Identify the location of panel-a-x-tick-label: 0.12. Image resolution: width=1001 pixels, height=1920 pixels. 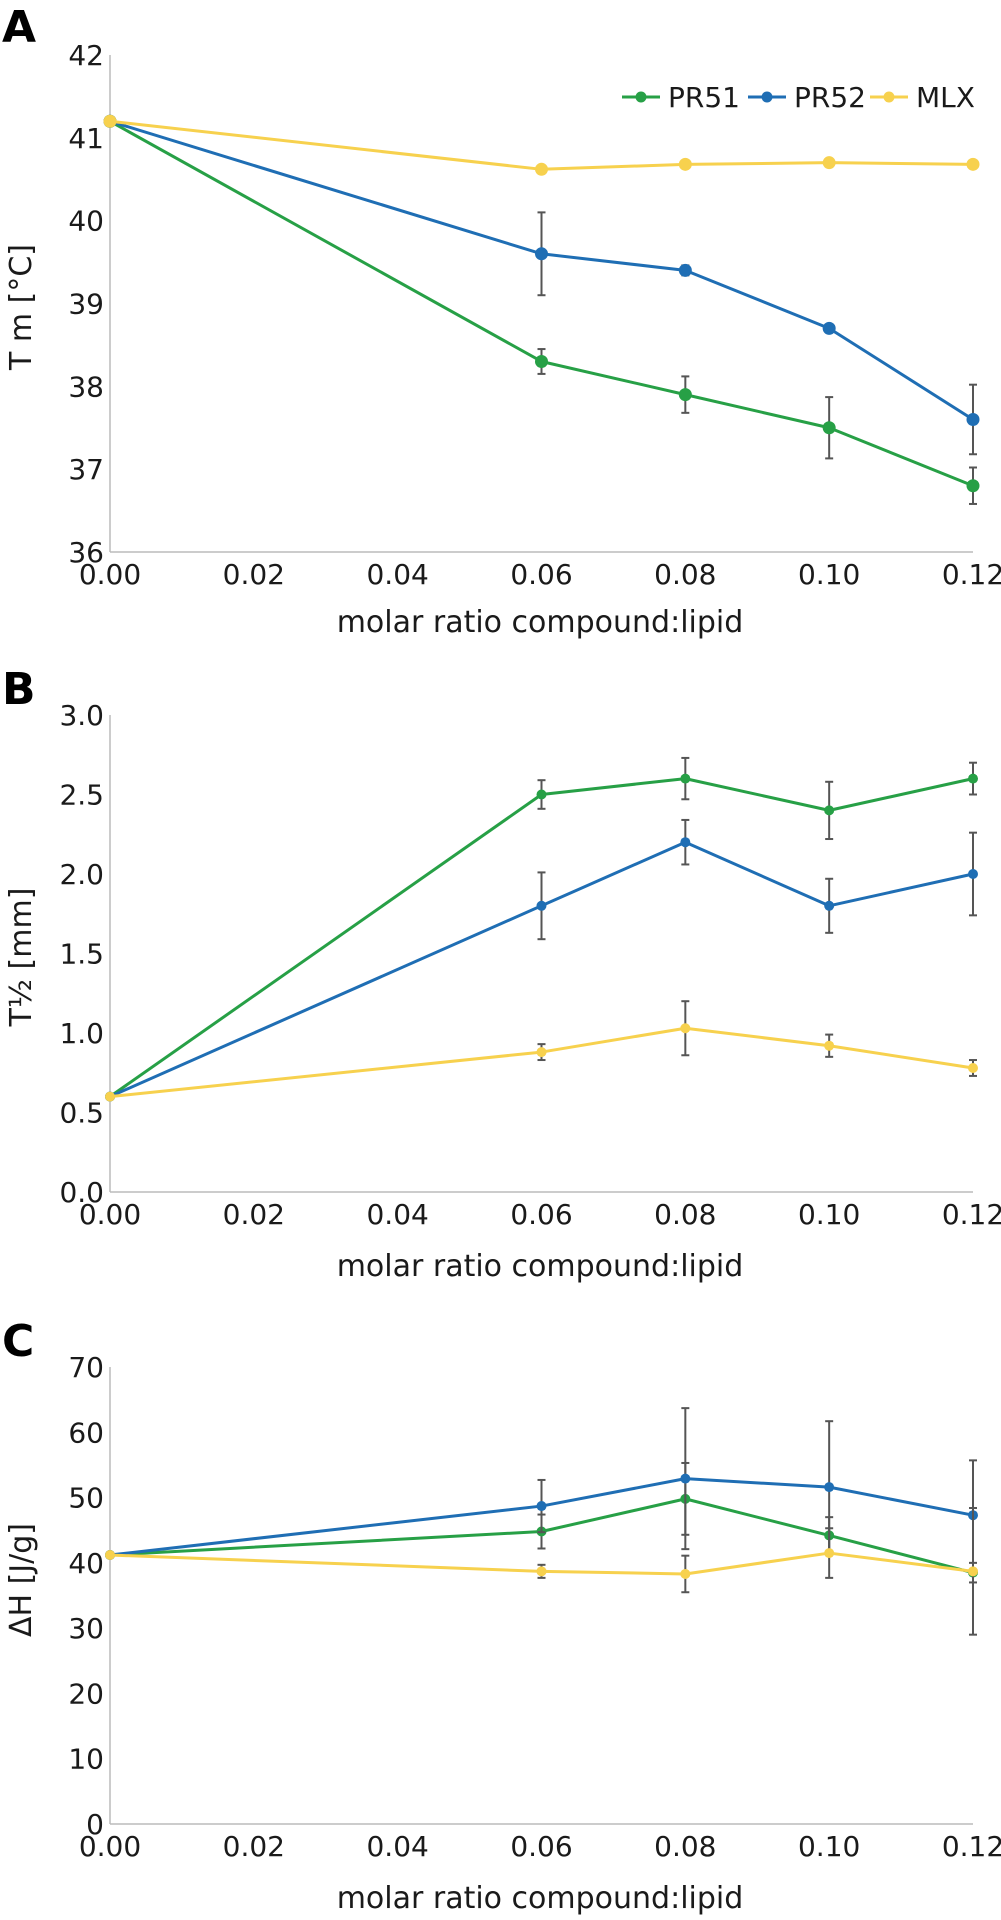
(971, 574).